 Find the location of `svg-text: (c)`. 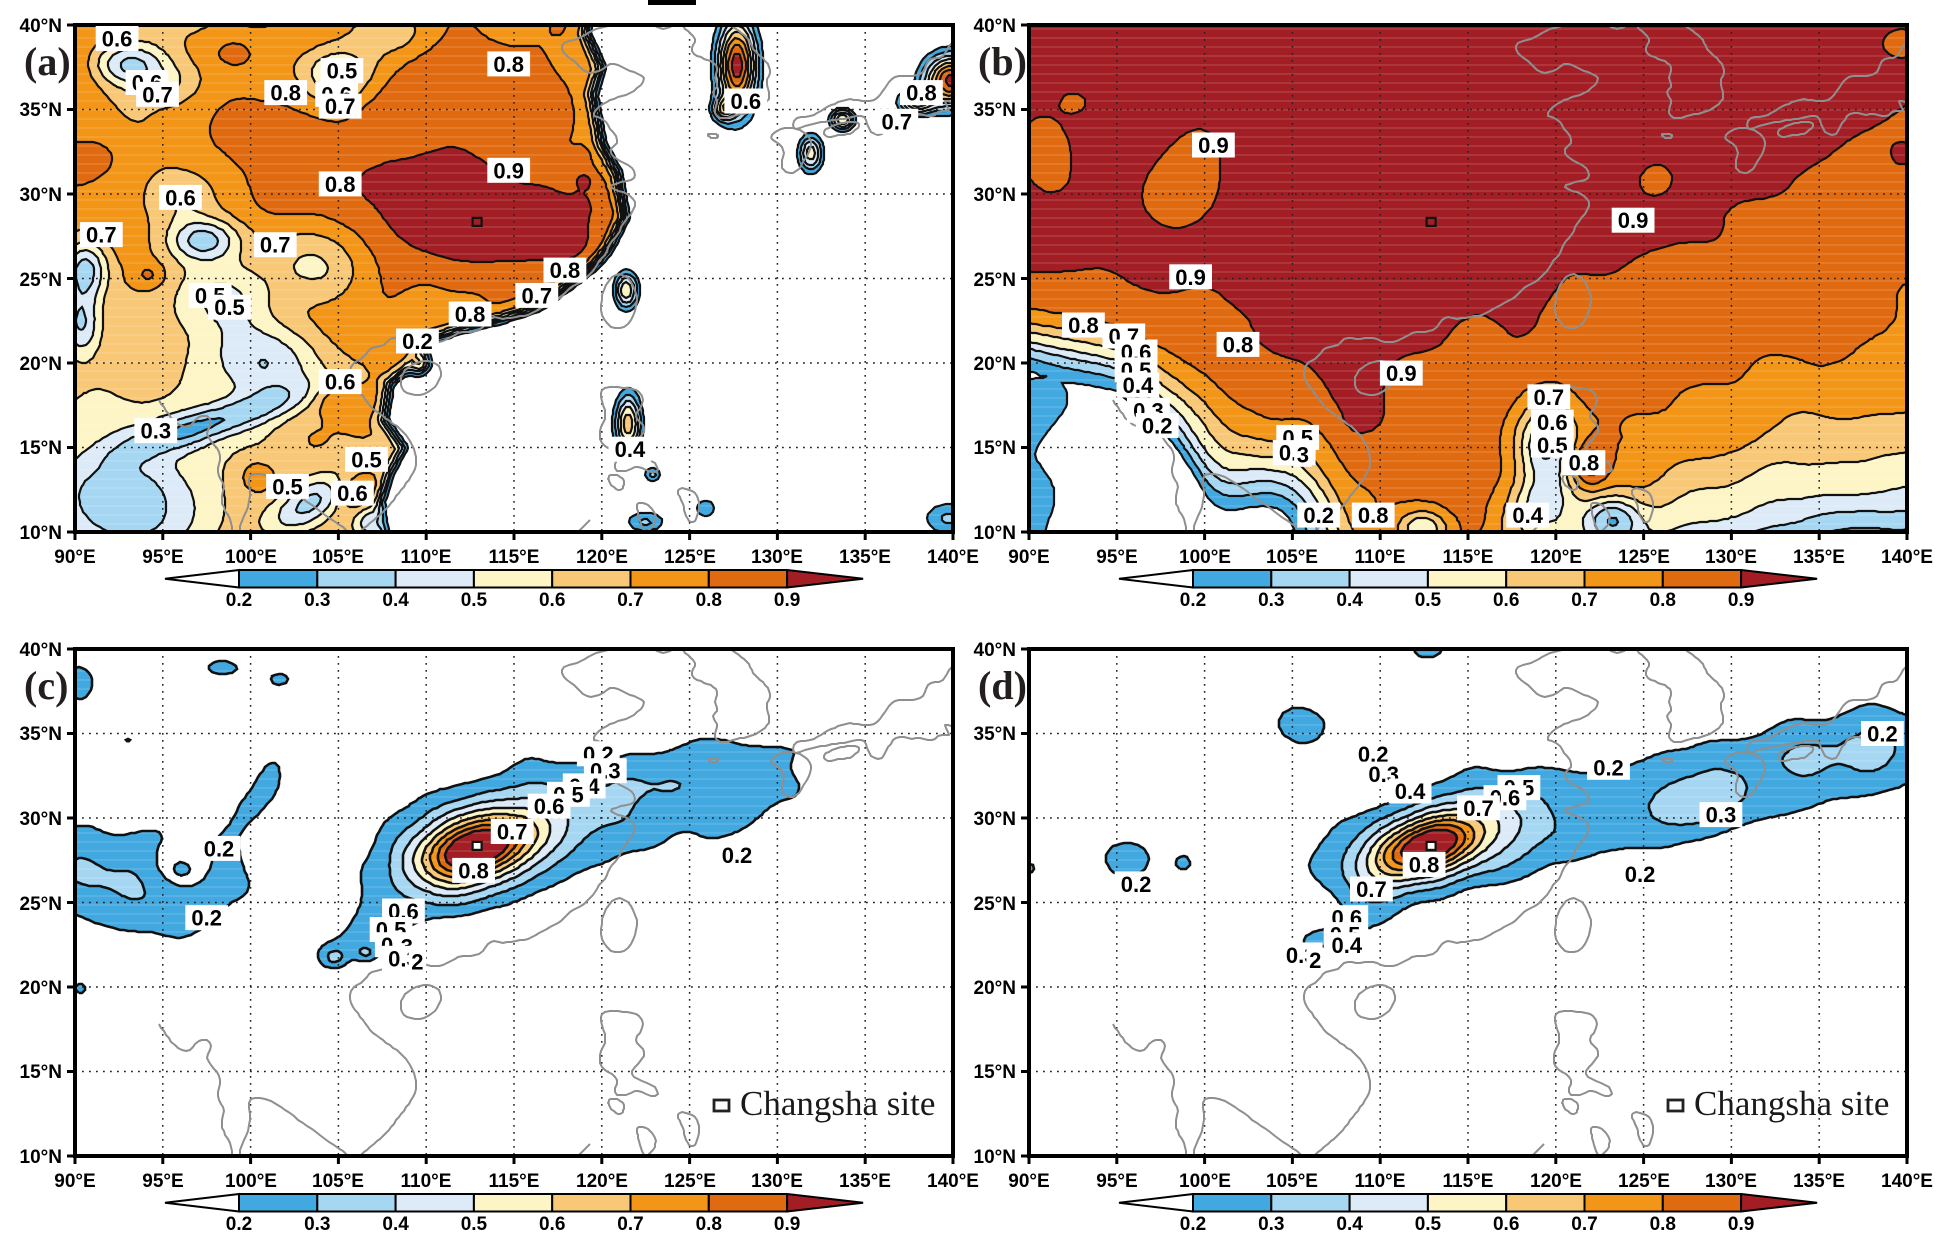

svg-text: (c) is located at coordinates (46, 685).